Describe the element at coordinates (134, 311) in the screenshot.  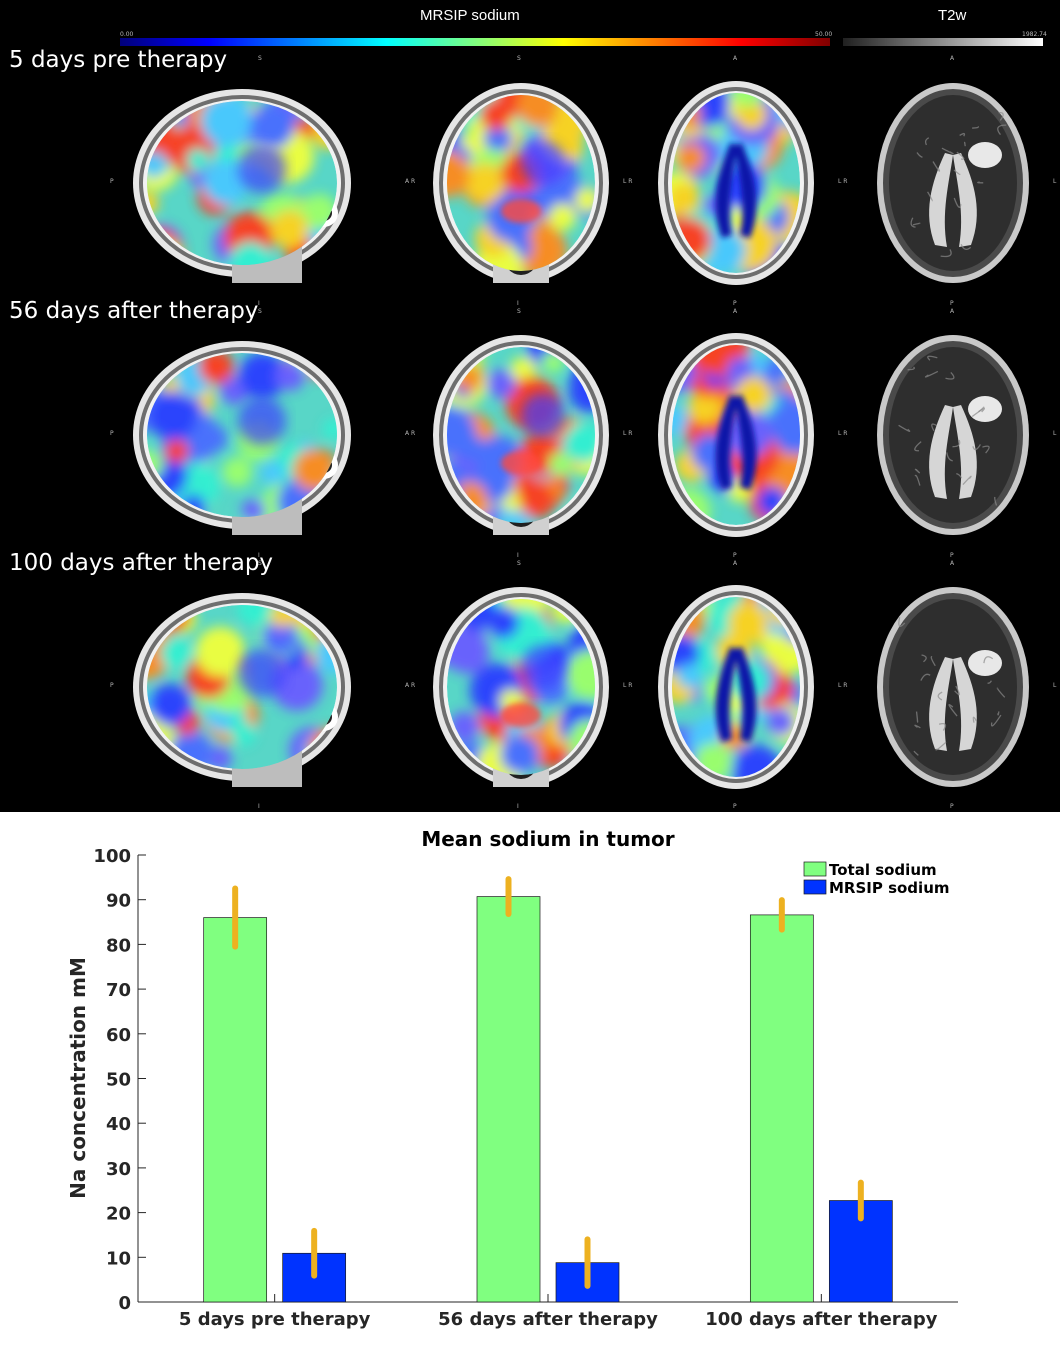
I see `row-label-2: 56 days after therapy` at that location.